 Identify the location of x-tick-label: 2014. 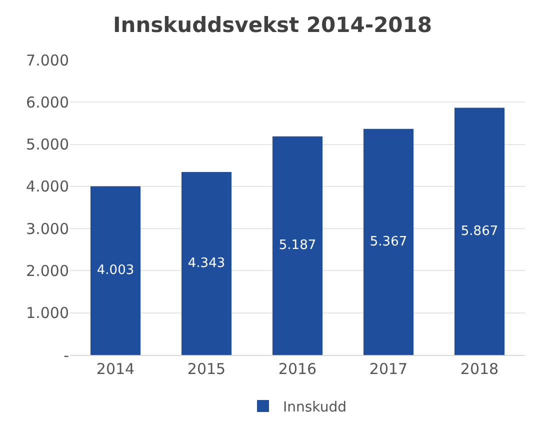
(115, 369).